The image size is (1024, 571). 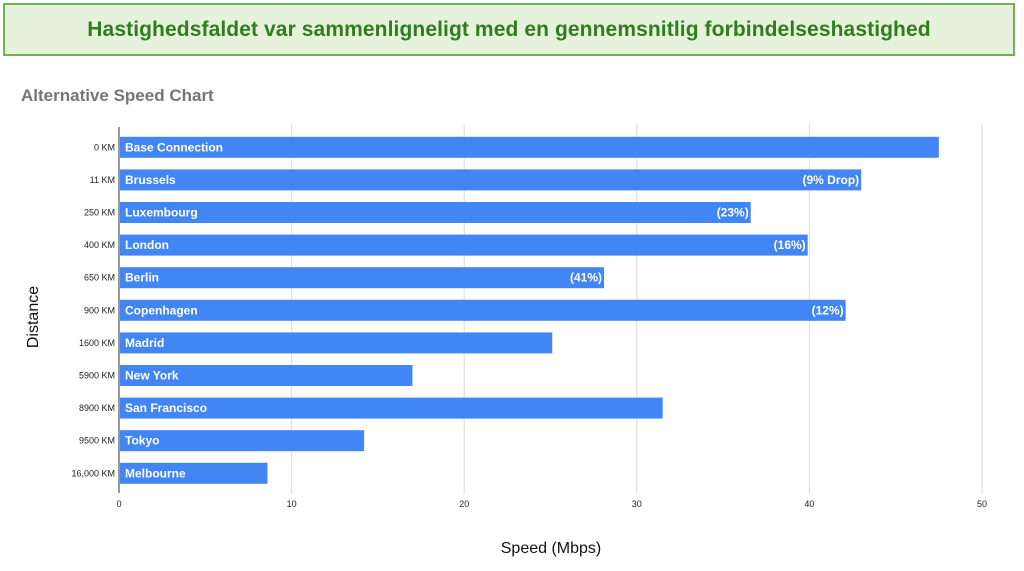 I want to click on bar-name-label: London, so click(x=147, y=245).